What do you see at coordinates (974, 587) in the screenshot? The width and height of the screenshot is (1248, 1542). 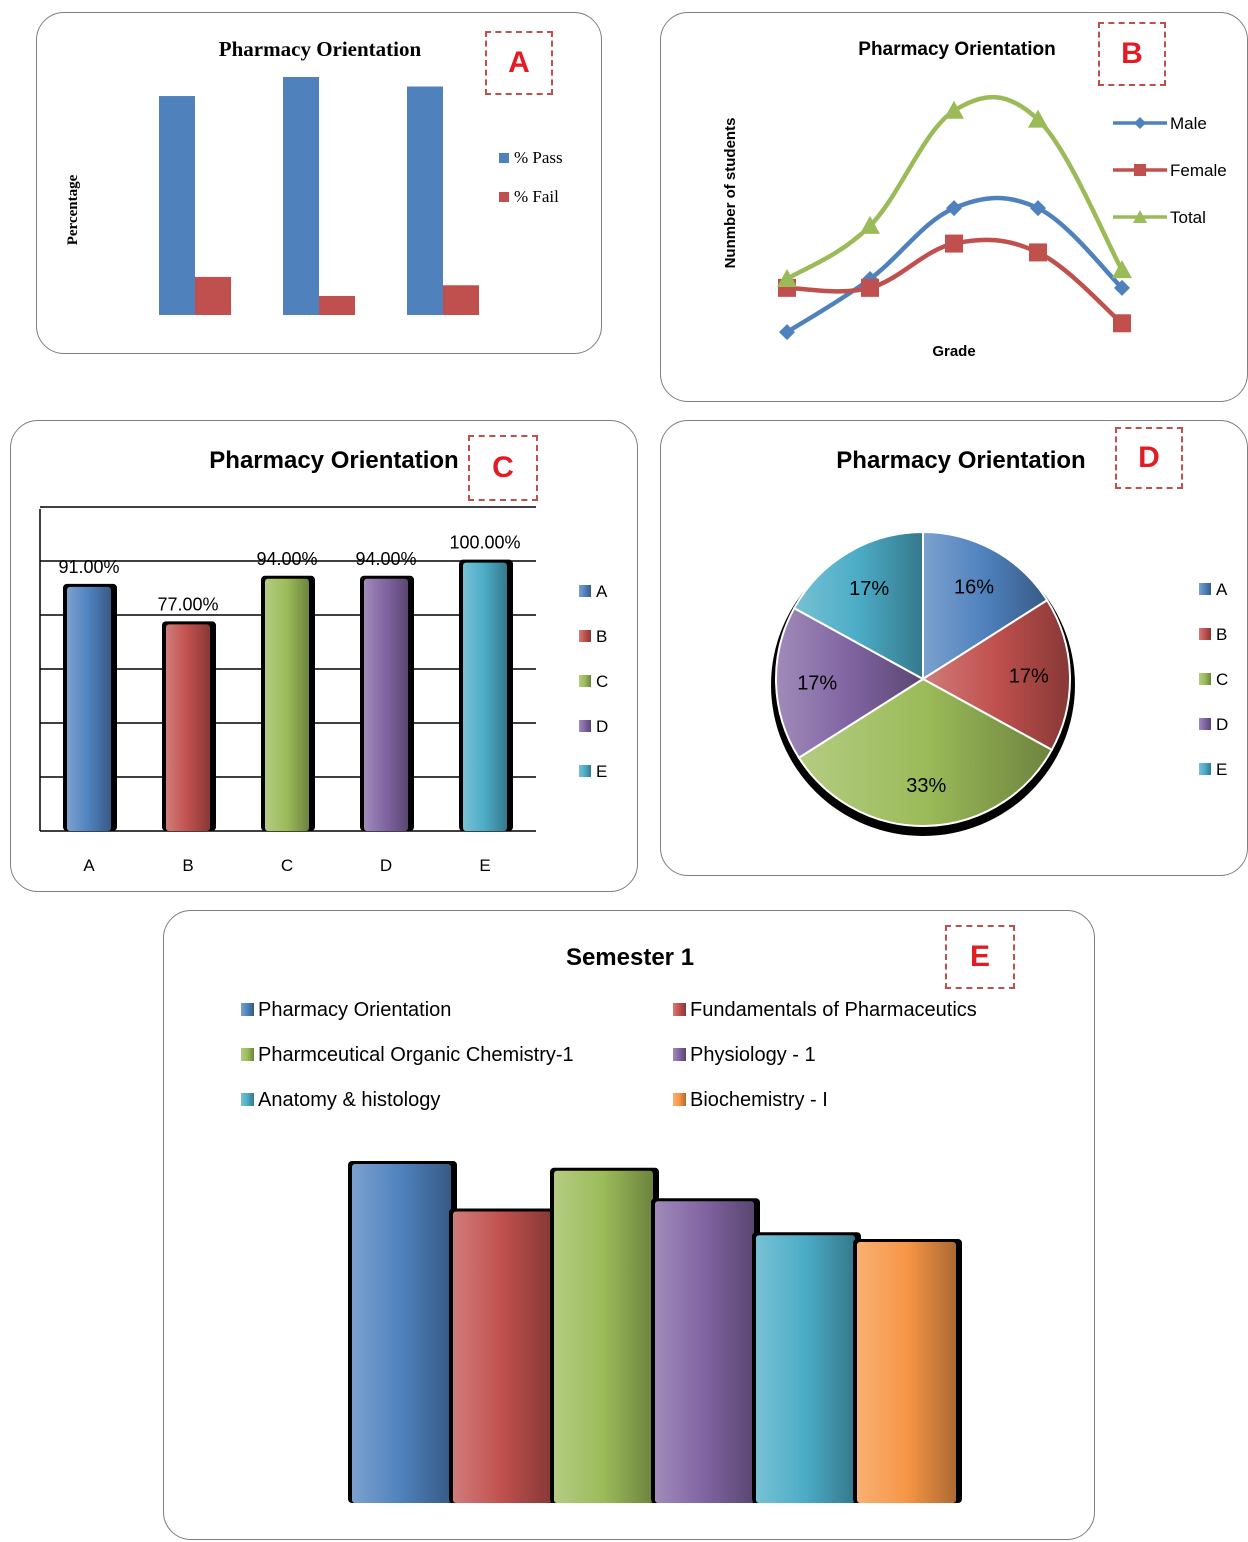 I see `data-label: 16%` at bounding box center [974, 587].